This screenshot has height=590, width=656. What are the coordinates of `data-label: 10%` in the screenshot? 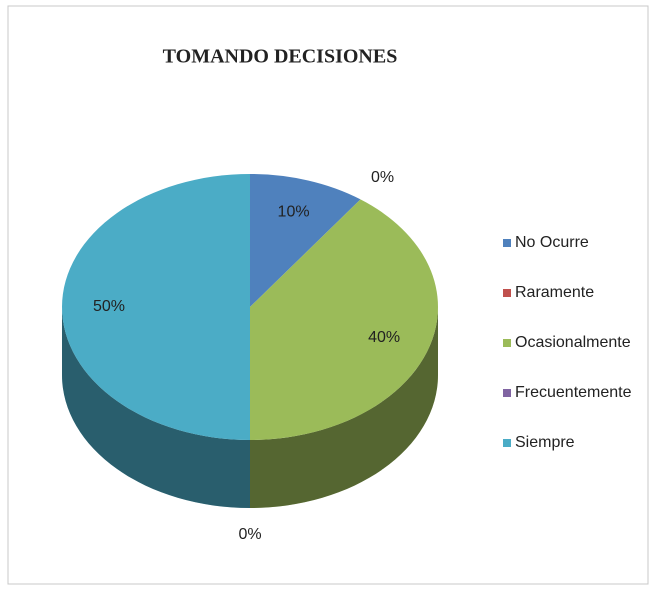 It's located at (294, 211).